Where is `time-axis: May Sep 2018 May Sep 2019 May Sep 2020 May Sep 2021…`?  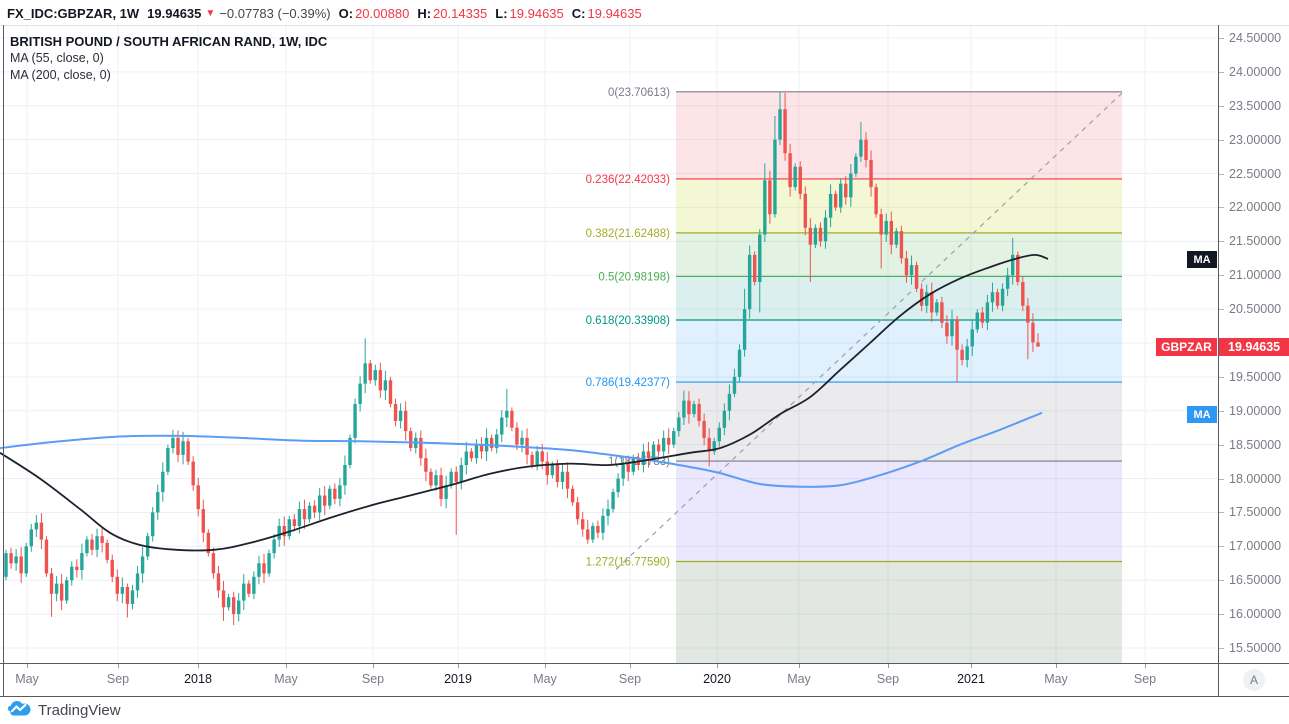
time-axis: May Sep 2018 May Sep 2019 May Sep 2020 May Sep 2021… is located at coordinates (609, 680).